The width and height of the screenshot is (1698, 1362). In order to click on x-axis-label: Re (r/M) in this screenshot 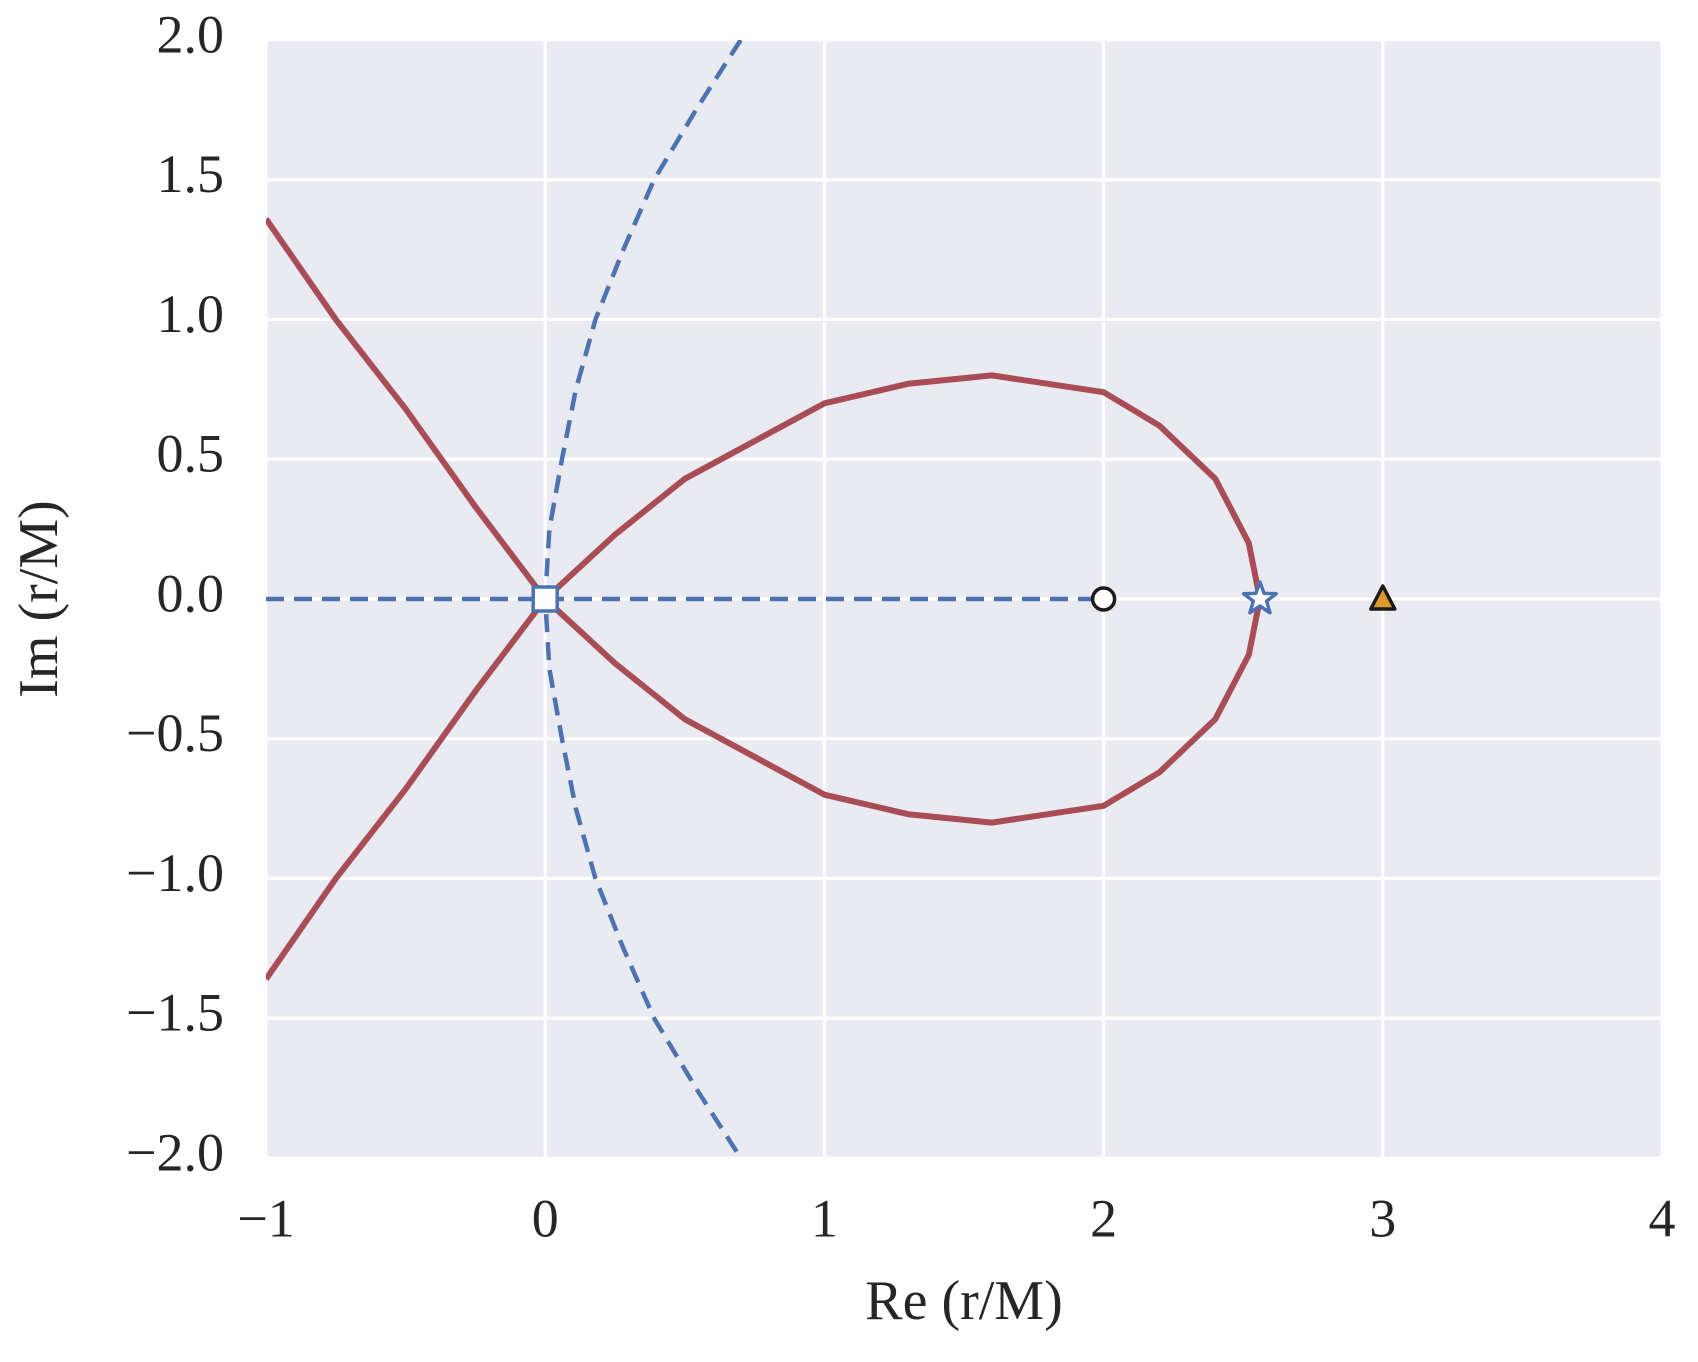, I will do `click(964, 1301)`.